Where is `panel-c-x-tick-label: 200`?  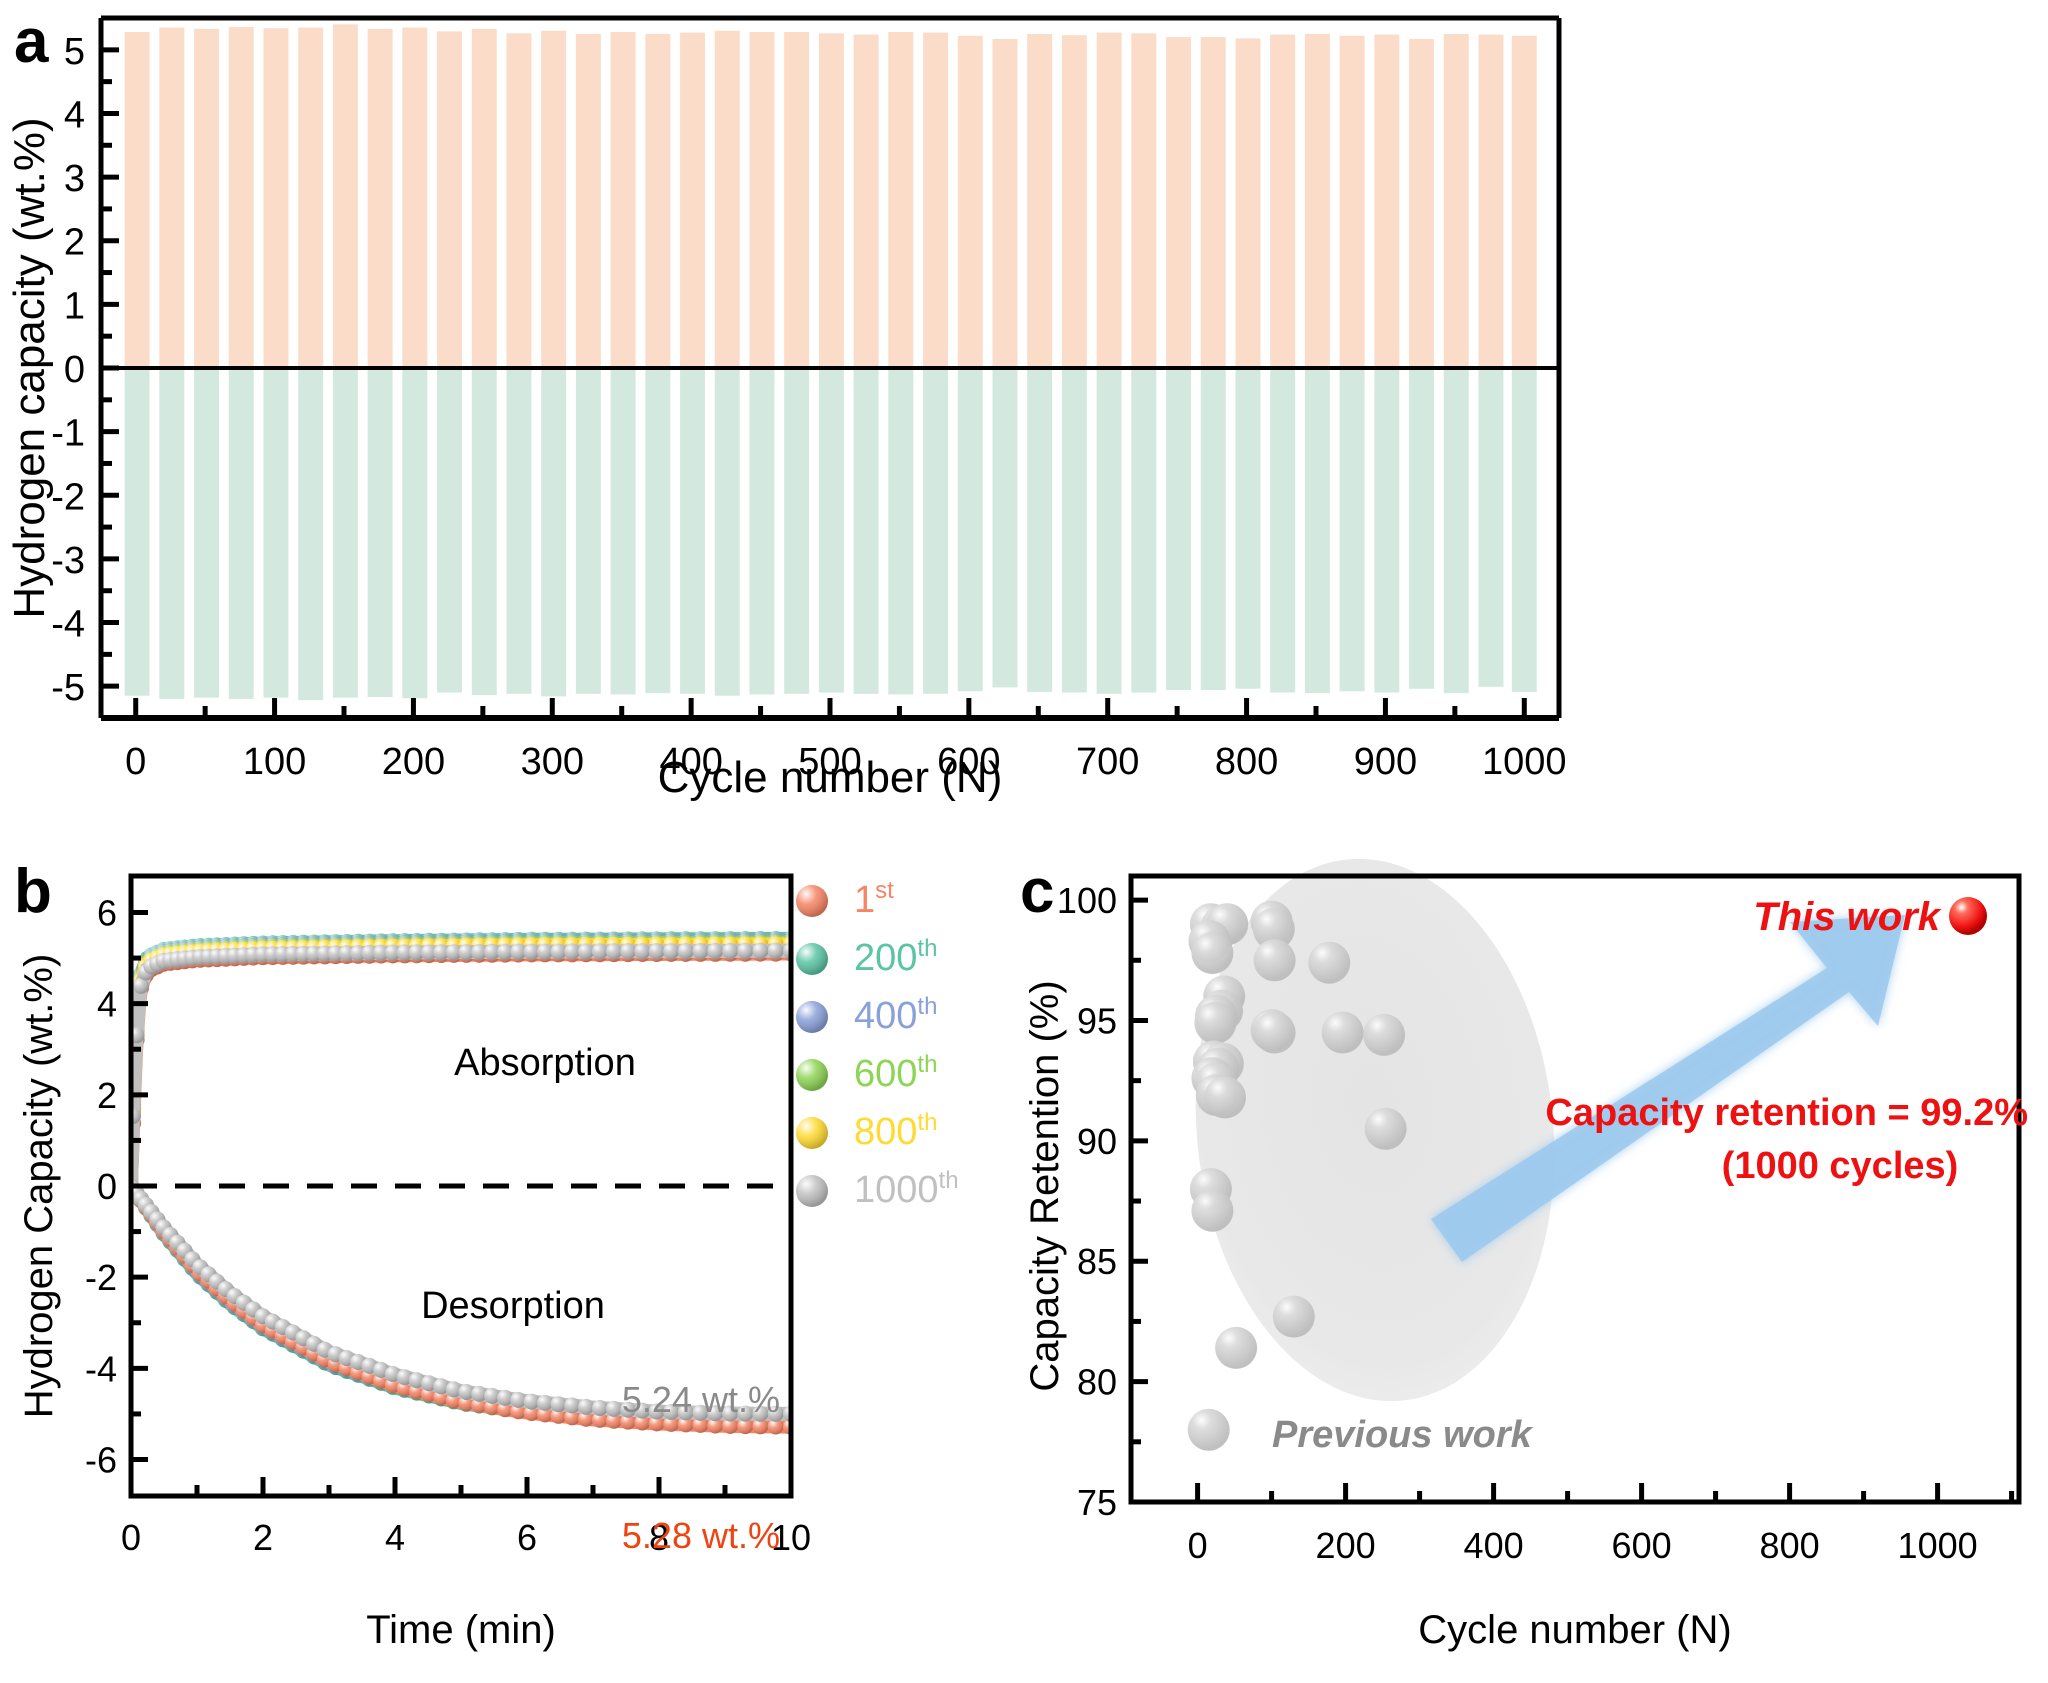
panel-c-x-tick-label: 200 is located at coordinates (1346, 1545).